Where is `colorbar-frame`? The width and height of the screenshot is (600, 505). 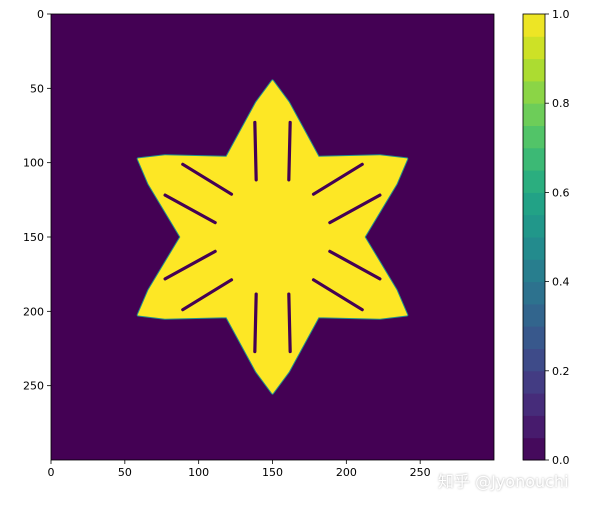
colorbar-frame is located at coordinates (534, 237).